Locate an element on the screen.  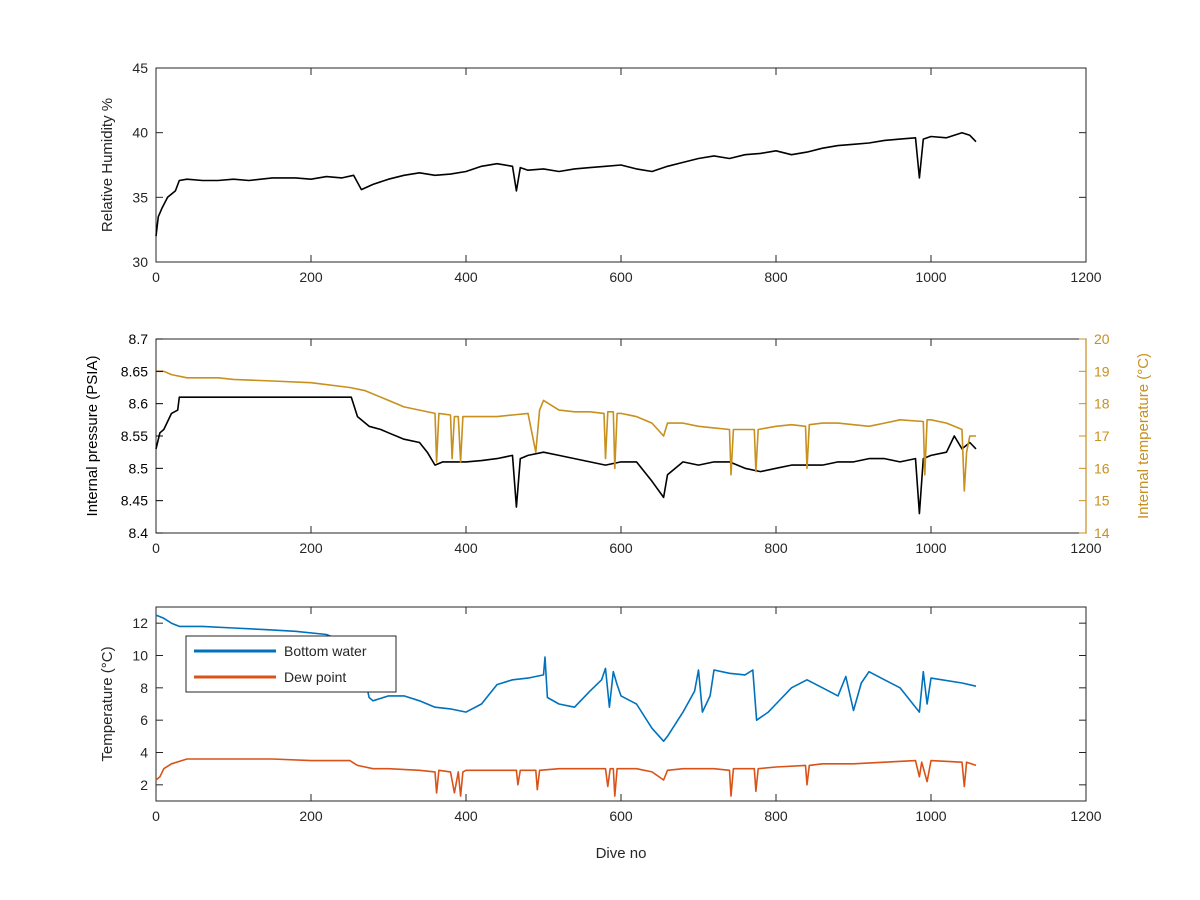
pressure-y-tick-label: 8.65 is located at coordinates (134, 371).